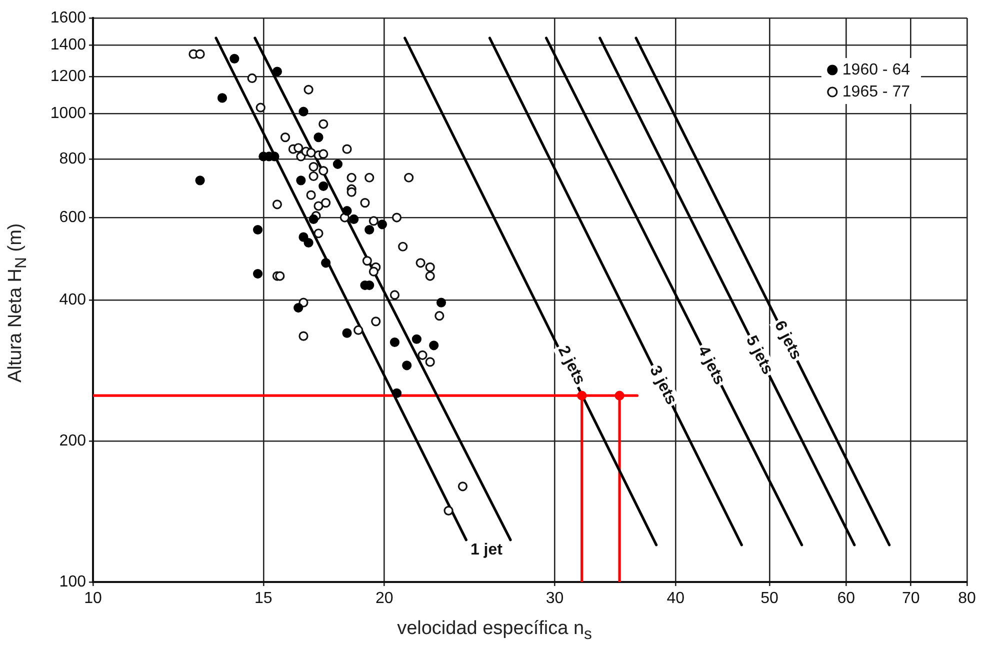  What do you see at coordinates (68, 76) in the screenshot?
I see `y-tick-label: 1200` at bounding box center [68, 76].